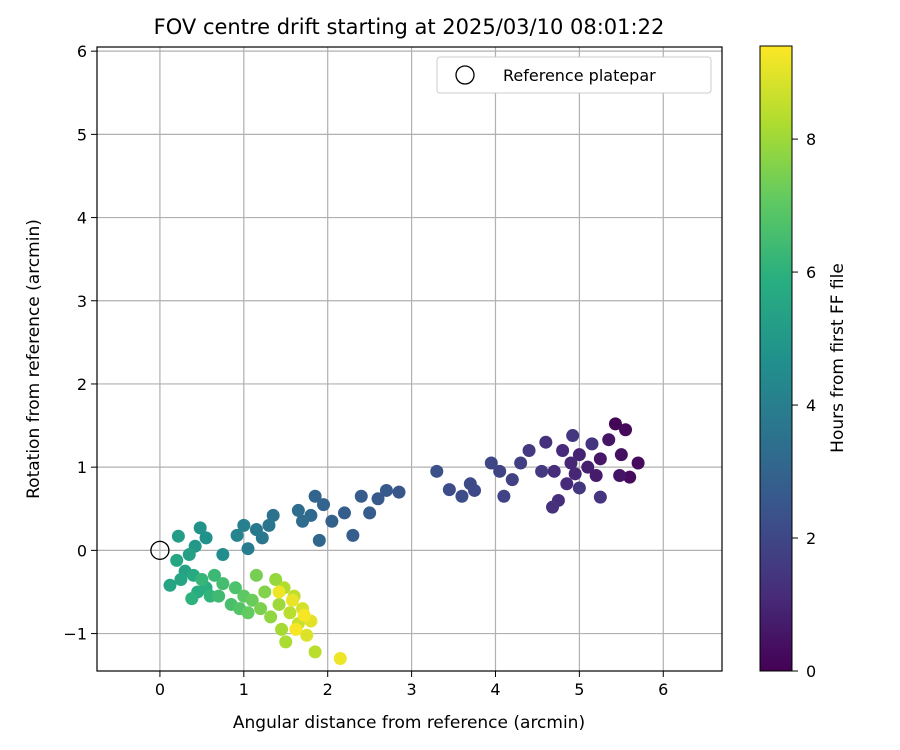 The height and width of the screenshot is (750, 900). What do you see at coordinates (75, 634) in the screenshot?
I see `y-tick-label: −1` at bounding box center [75, 634].